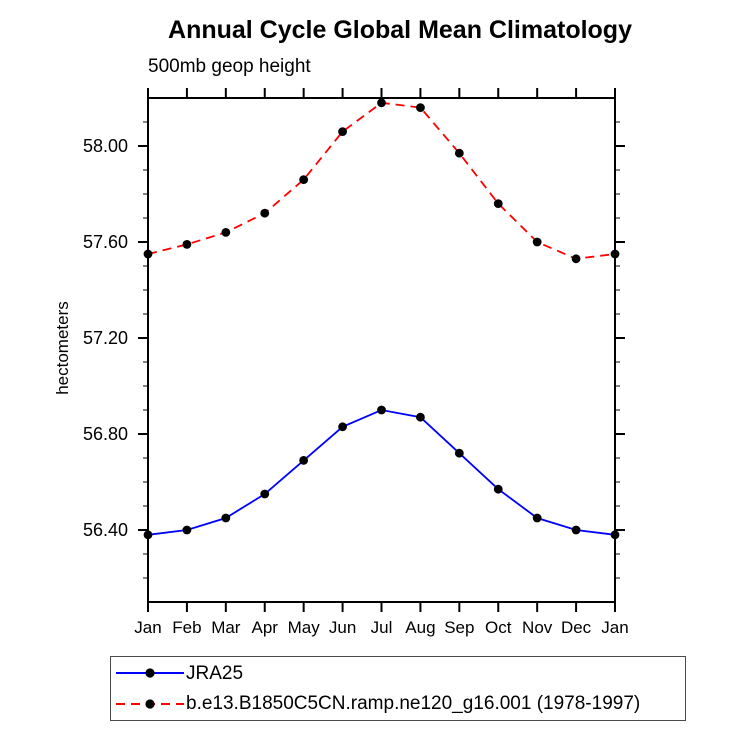  What do you see at coordinates (105, 434) in the screenshot?
I see `y-tick-label: 56.80` at bounding box center [105, 434].